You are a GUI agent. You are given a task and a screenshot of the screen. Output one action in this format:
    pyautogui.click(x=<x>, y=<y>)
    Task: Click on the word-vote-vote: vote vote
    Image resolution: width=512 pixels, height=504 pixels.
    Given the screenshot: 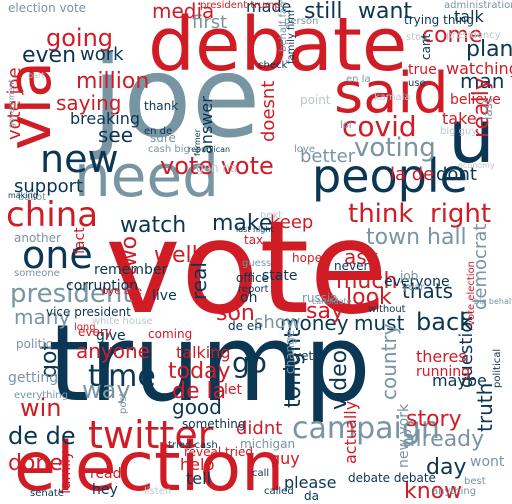 What is the action you would take?
    pyautogui.click(x=217, y=166)
    